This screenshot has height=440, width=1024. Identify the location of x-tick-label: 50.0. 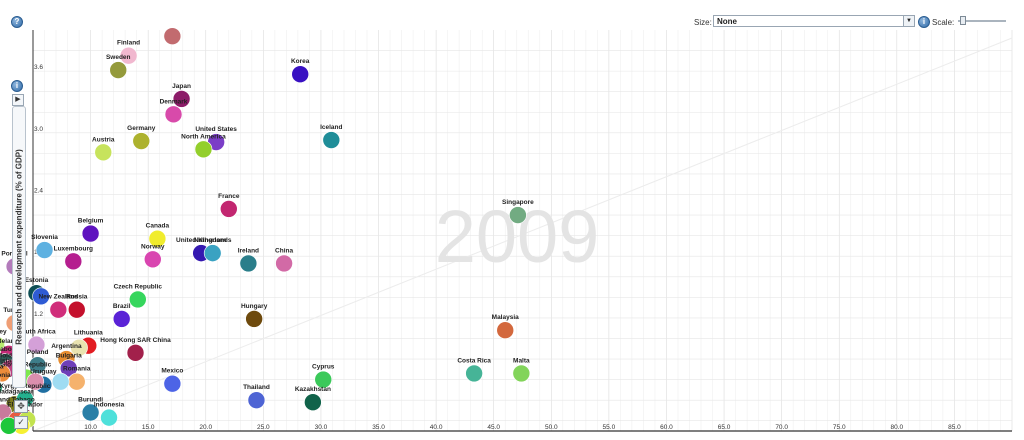
(551, 427).